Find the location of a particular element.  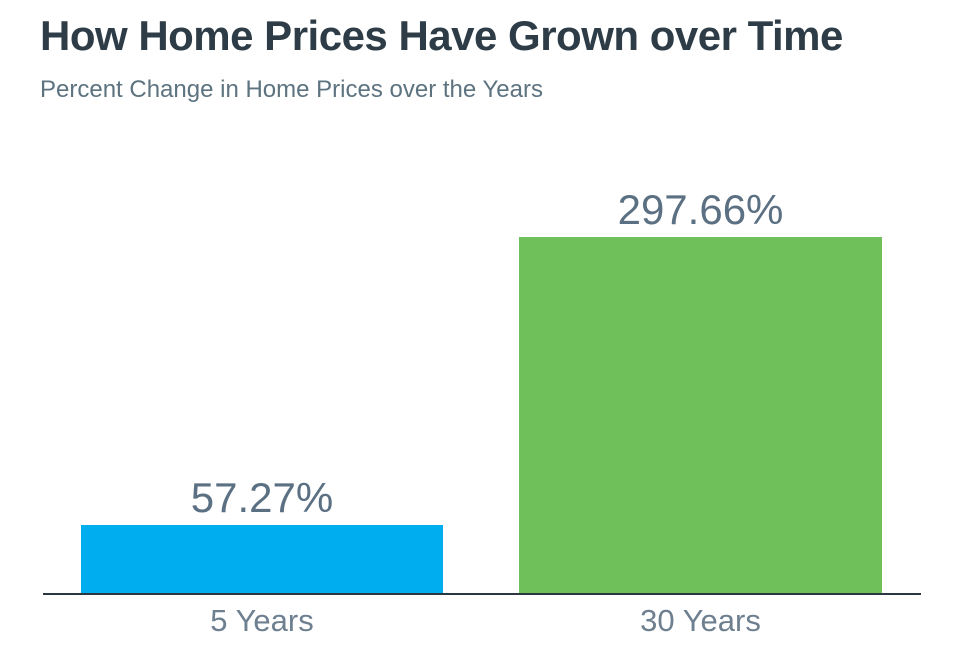

x-axis-line is located at coordinates (482, 594).